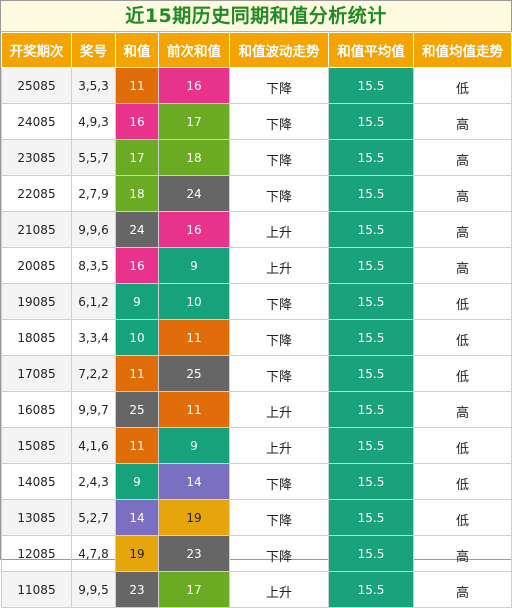 The image size is (512, 608). Describe the element at coordinates (137, 157) in the screenshot. I see `sum-cell: 17` at that location.